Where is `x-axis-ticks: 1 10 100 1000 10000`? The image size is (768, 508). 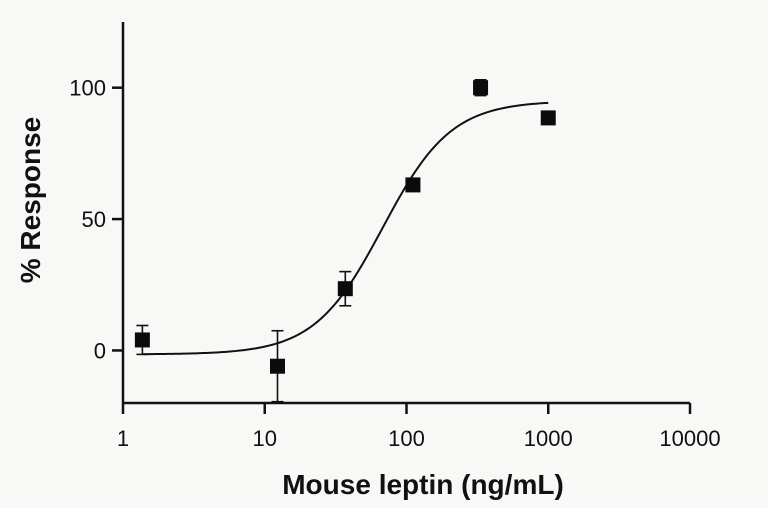 x-axis-ticks: 1 10 100 1000 10000 is located at coordinates (419, 427).